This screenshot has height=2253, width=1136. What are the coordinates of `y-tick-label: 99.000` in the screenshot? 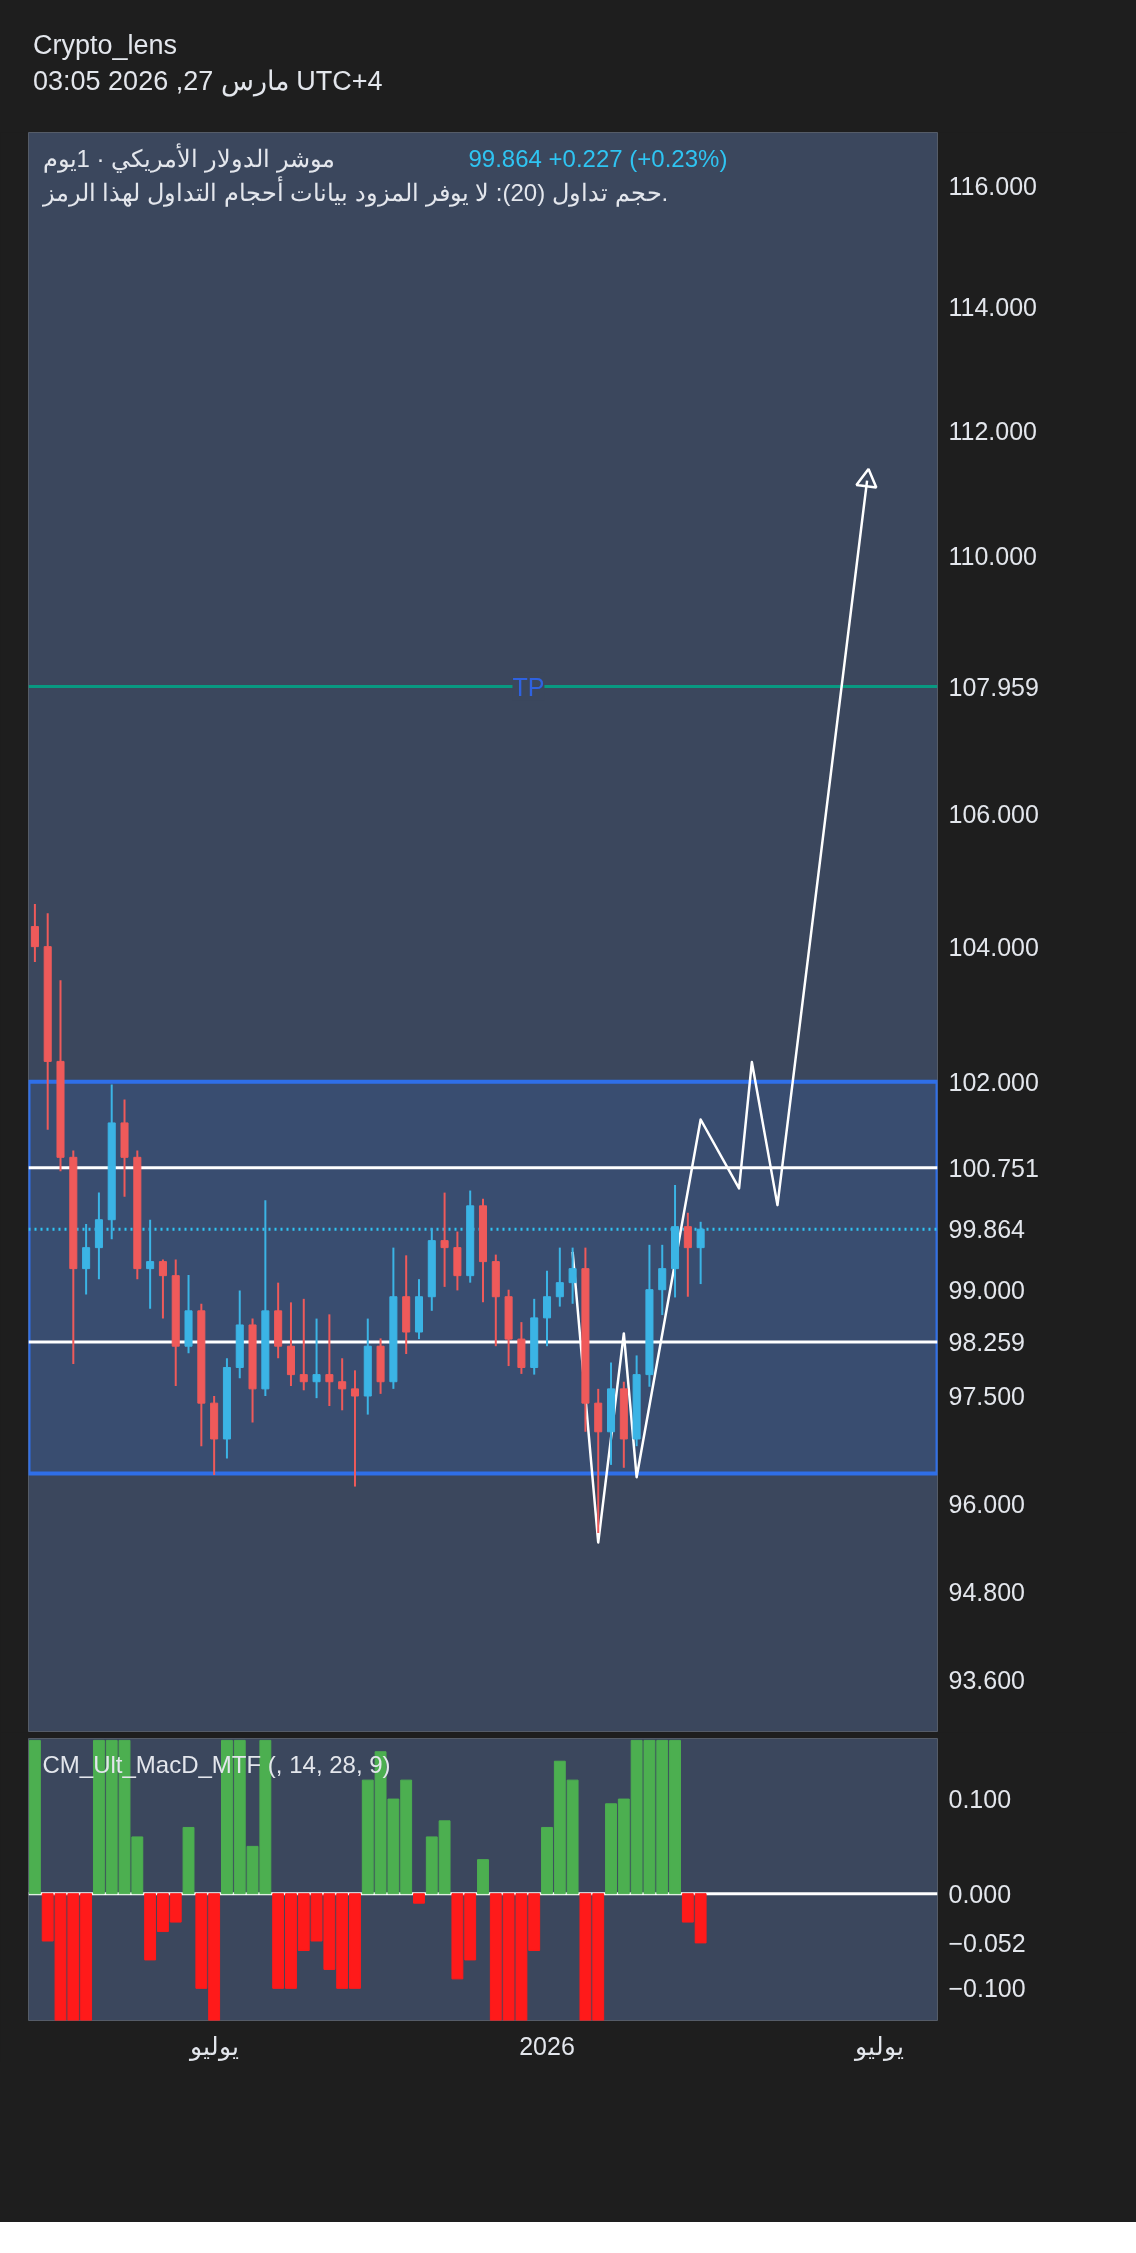 It's located at (986, 1289).